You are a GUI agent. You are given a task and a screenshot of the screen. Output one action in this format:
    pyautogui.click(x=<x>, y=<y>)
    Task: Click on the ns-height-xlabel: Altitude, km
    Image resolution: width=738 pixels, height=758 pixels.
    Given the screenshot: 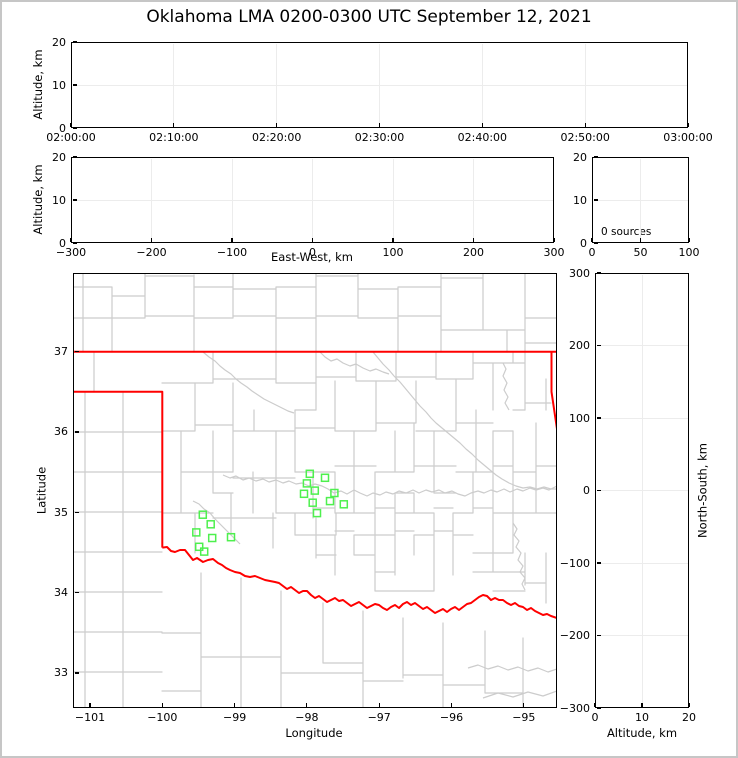 What is the action you would take?
    pyautogui.click(x=642, y=733)
    